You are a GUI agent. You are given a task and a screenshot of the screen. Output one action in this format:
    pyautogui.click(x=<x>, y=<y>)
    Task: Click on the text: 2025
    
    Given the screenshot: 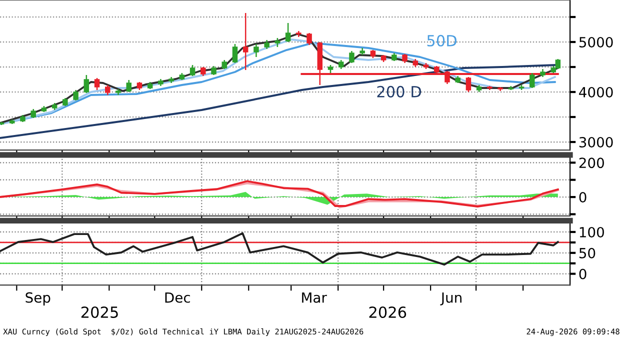 What is the action you would take?
    pyautogui.click(x=99, y=312)
    